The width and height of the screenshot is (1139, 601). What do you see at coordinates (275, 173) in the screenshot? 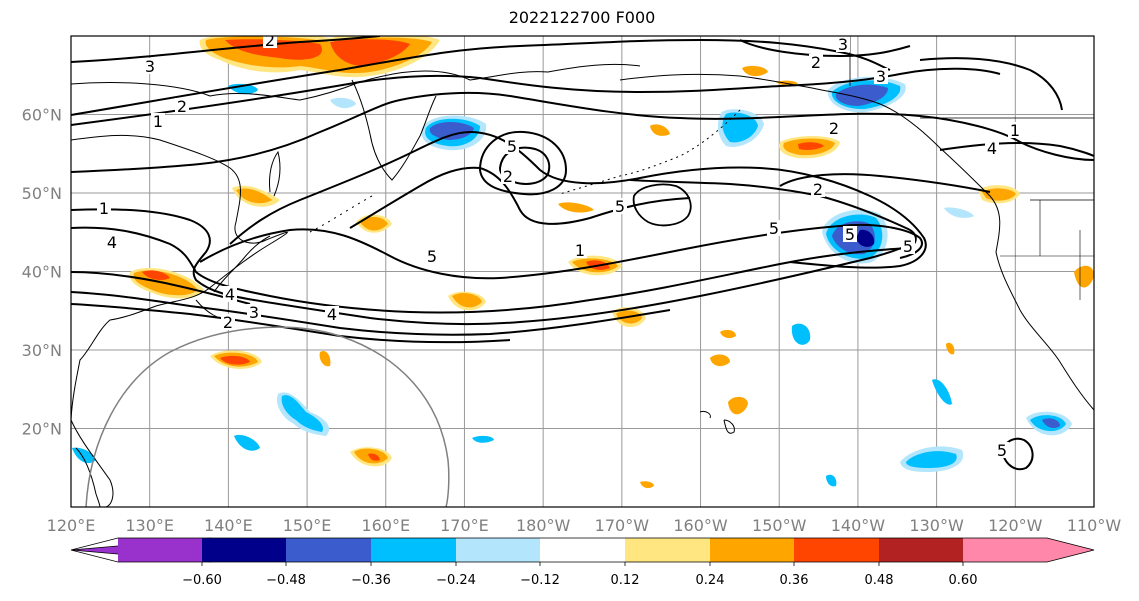
I see `coastline-sakhalin` at bounding box center [275, 173].